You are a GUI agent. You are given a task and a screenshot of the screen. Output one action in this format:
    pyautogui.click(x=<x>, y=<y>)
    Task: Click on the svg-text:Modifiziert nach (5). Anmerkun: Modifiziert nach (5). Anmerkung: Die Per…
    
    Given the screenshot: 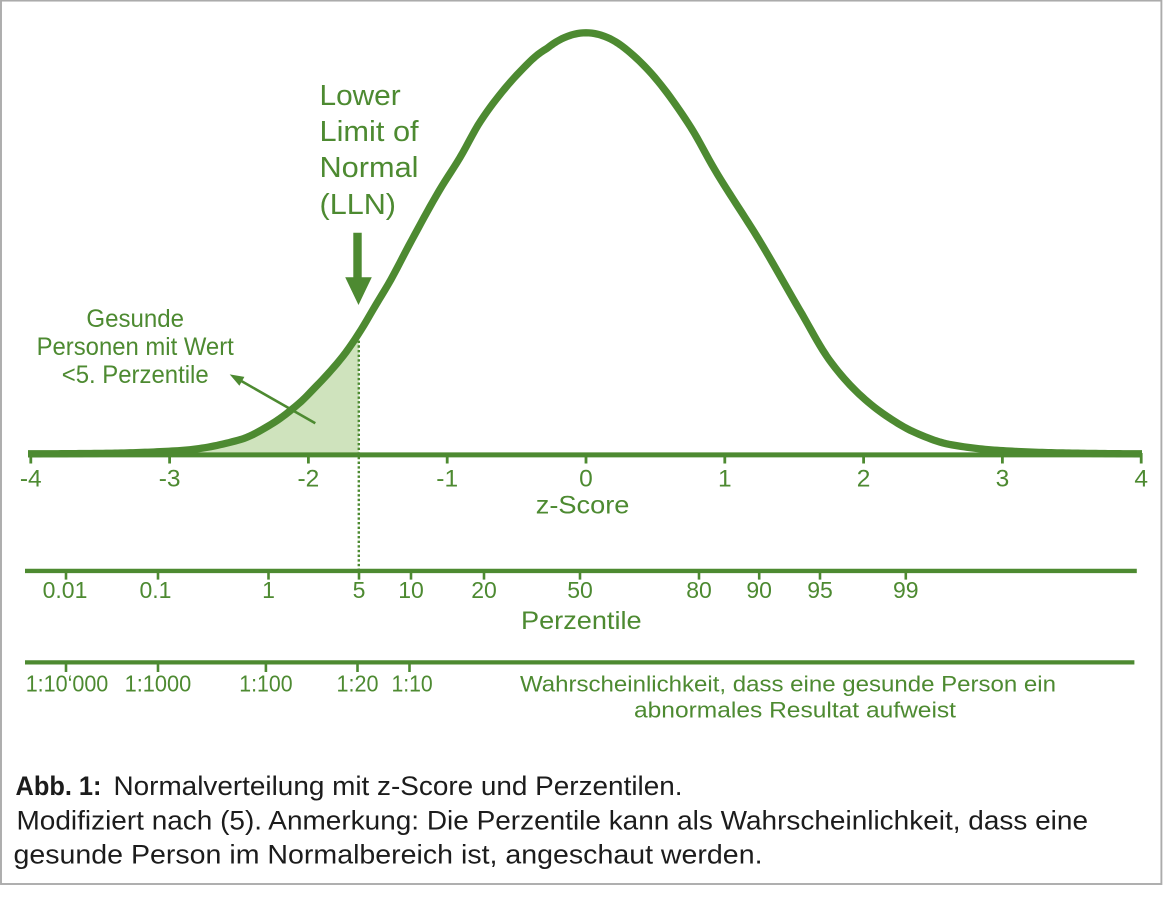 What is the action you would take?
    pyautogui.click(x=553, y=821)
    